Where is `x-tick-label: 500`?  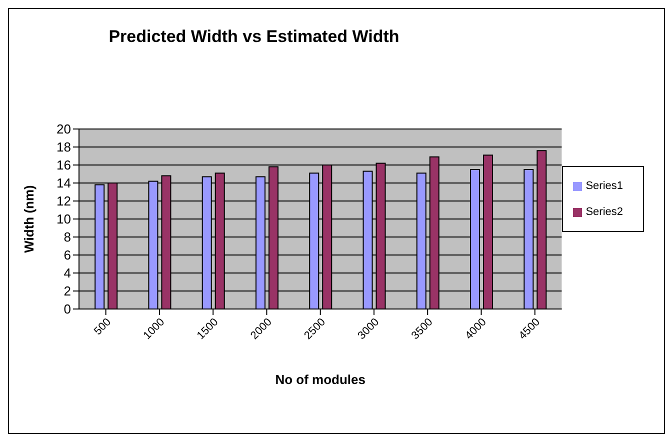 x-tick-label: 500 is located at coordinates (103, 327).